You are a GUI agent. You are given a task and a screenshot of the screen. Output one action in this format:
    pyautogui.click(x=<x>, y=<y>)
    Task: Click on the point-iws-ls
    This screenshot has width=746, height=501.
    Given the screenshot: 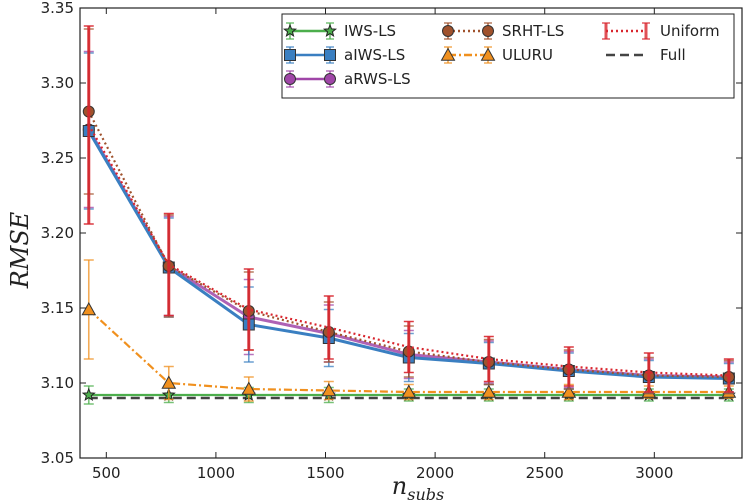 What is the action you would take?
    pyautogui.click(x=88, y=394)
    